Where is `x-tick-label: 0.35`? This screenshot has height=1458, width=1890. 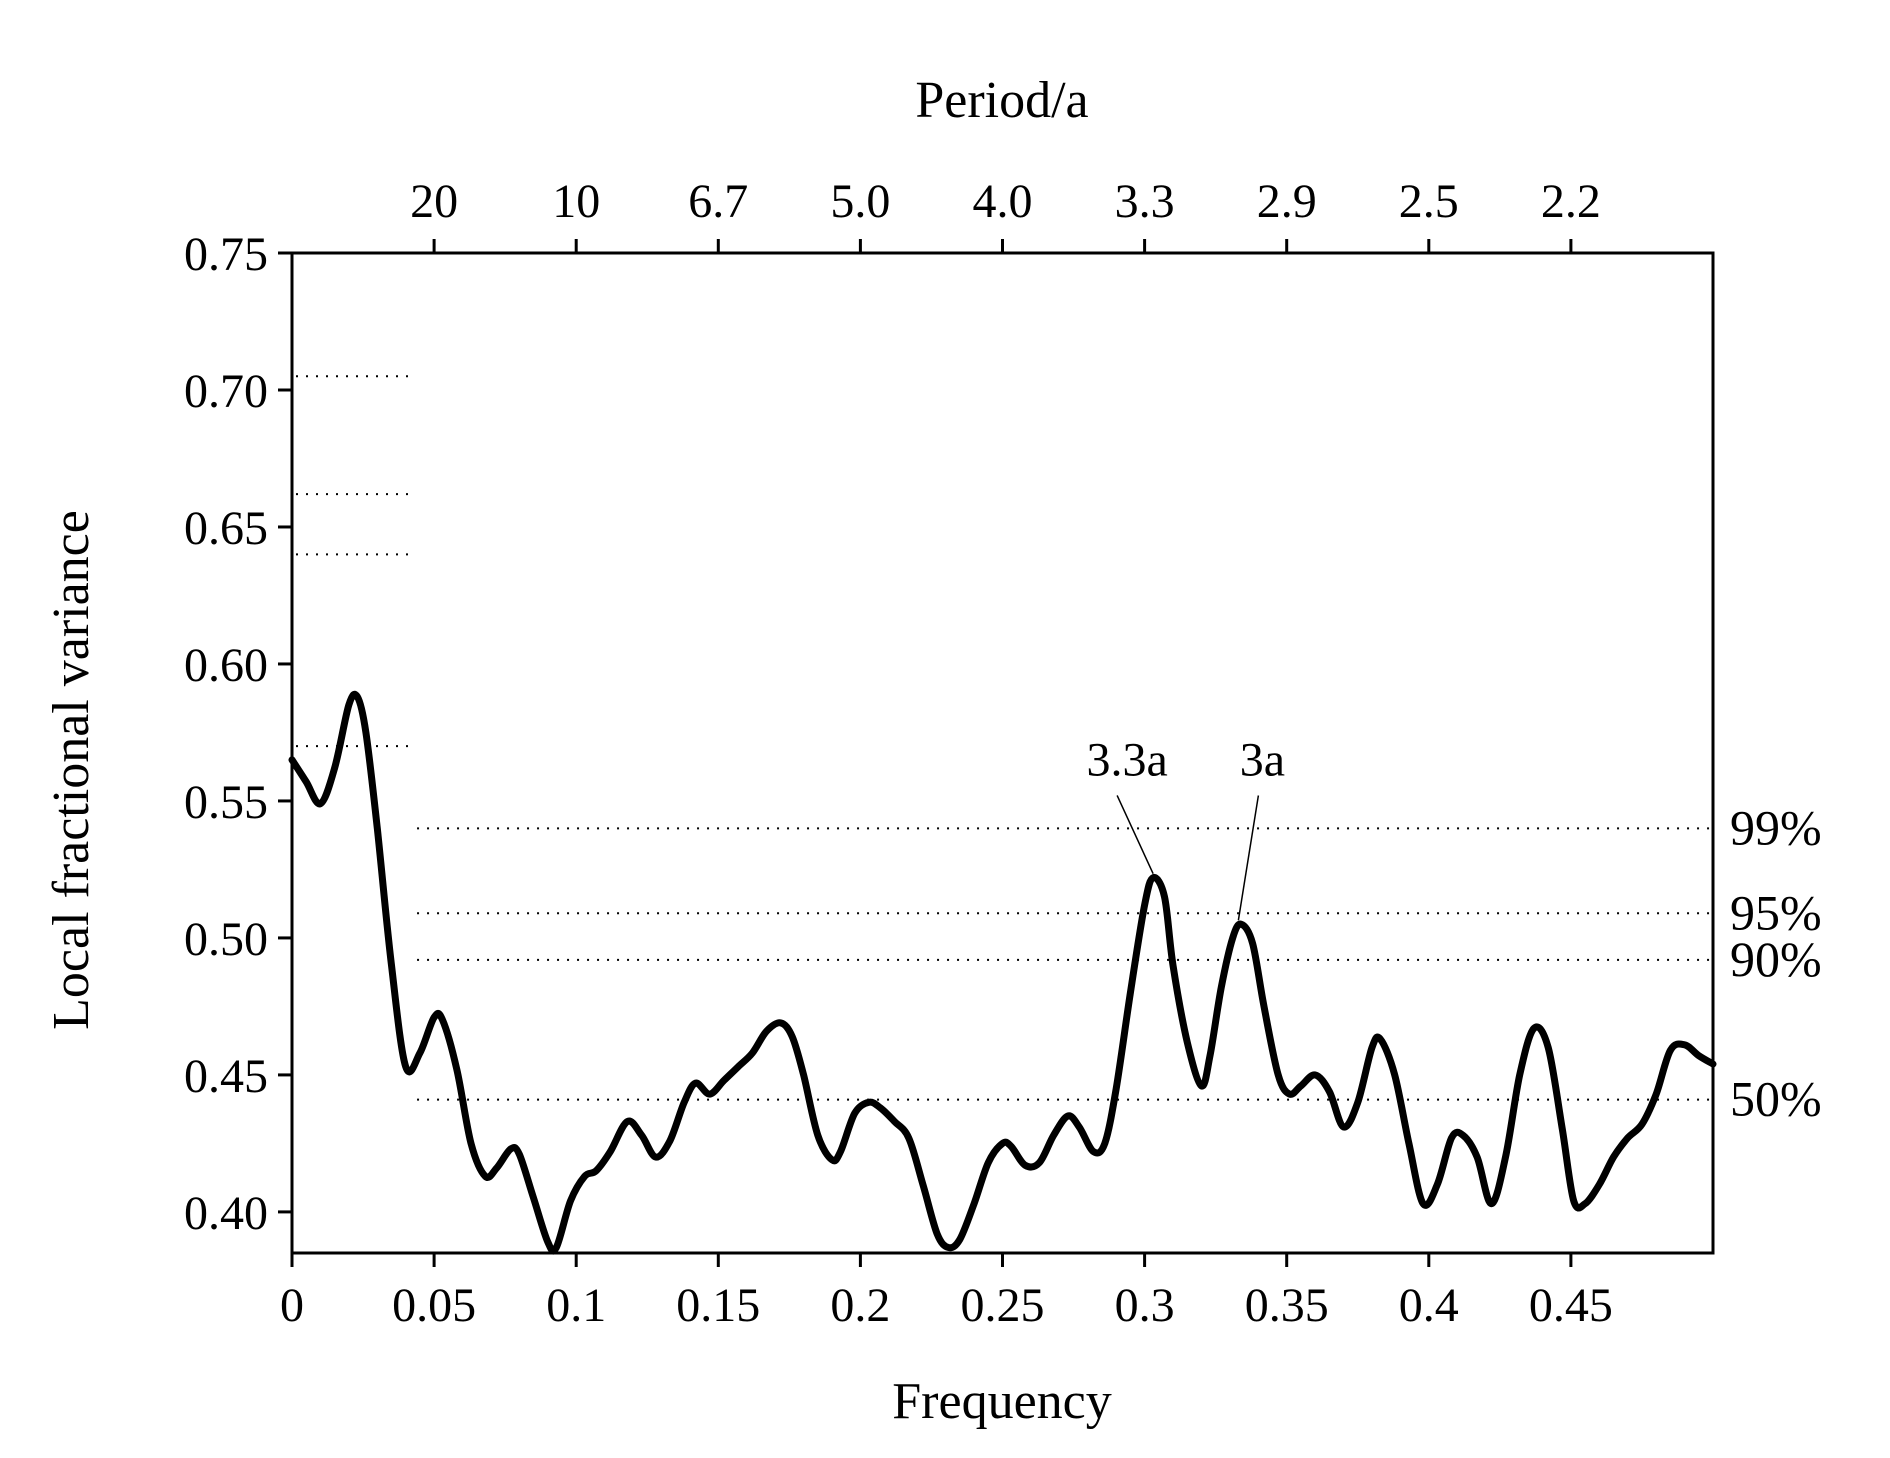
x-tick-label: 0.35 is located at coordinates (1287, 1305).